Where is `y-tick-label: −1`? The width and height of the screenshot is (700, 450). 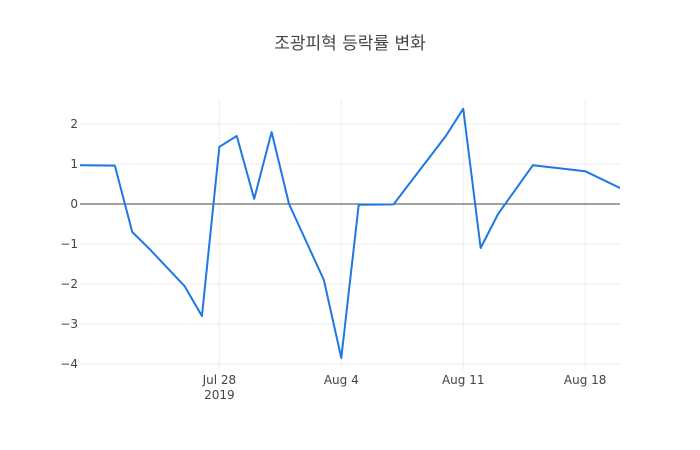 y-tick-label: −1 is located at coordinates (69, 244).